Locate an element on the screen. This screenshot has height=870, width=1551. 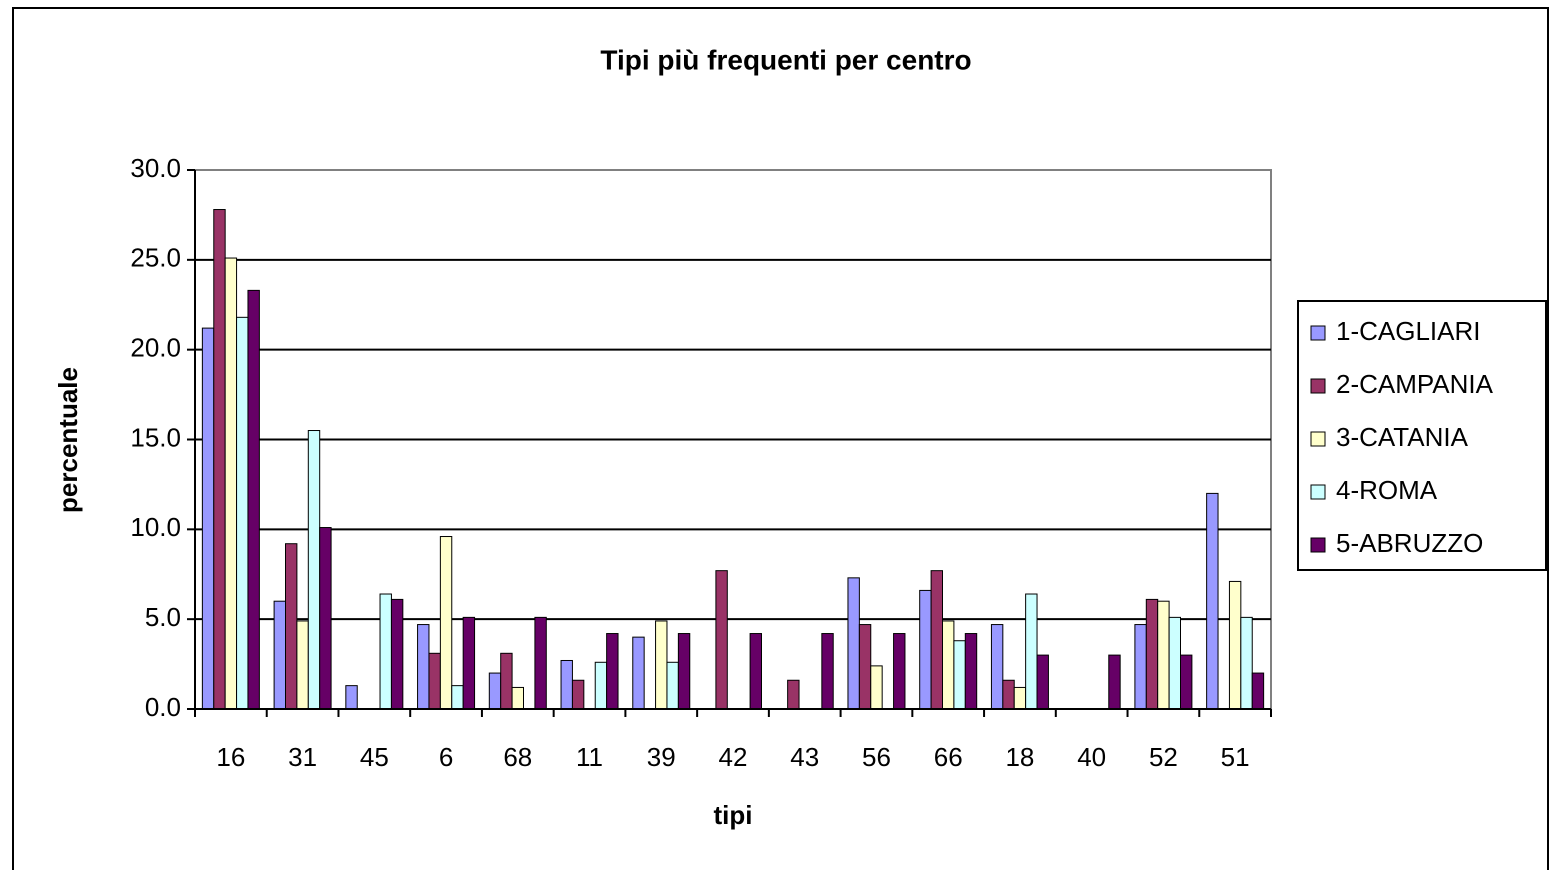
y-tick-label: 20.0 is located at coordinates (155, 348).